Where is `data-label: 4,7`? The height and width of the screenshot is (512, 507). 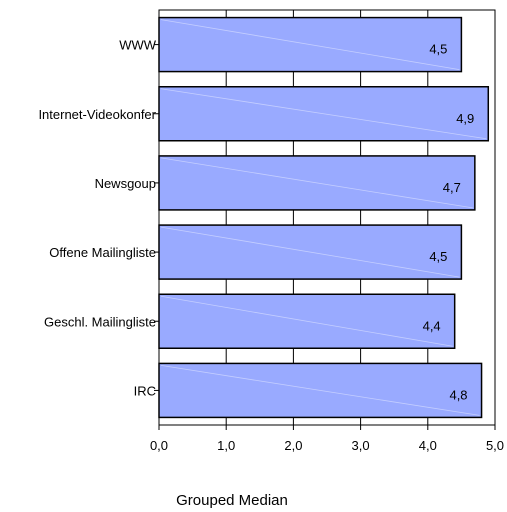 data-label: 4,7 is located at coordinates (452, 187).